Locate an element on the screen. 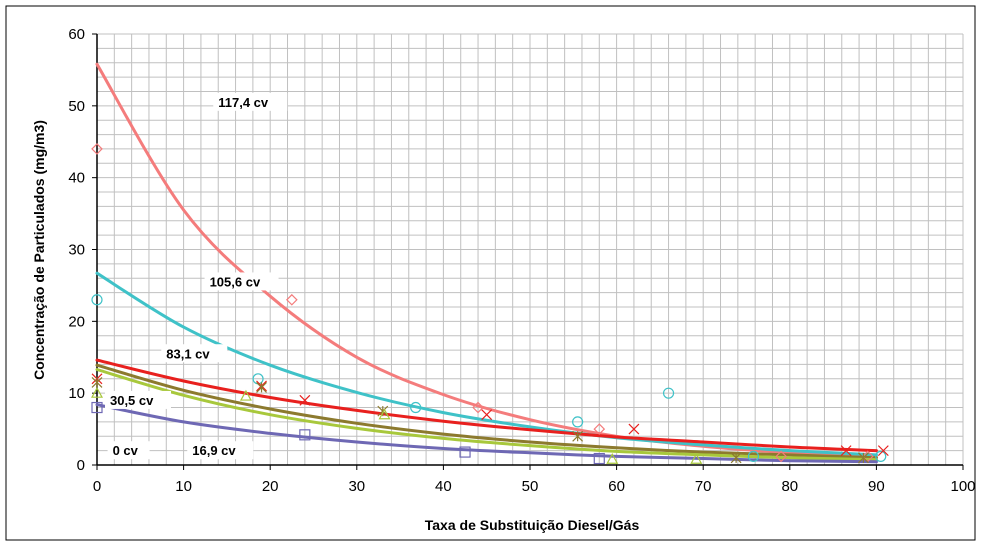 This screenshot has height=546, width=982. y-tick-label: 40 is located at coordinates (76, 178).